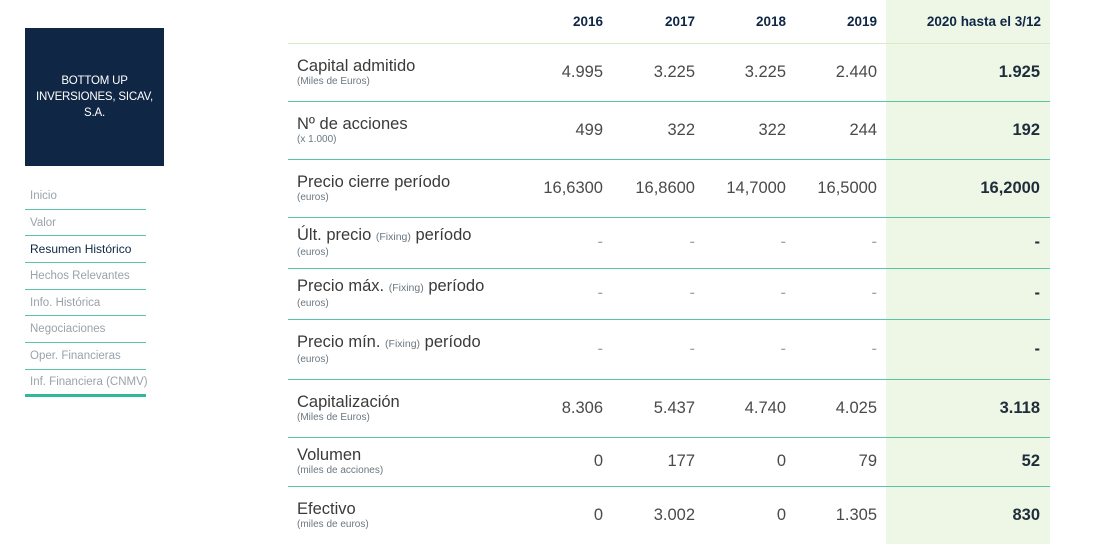 Image resolution: width=1118 pixels, height=556 pixels. I want to click on table-cell: 244, so click(840, 130).